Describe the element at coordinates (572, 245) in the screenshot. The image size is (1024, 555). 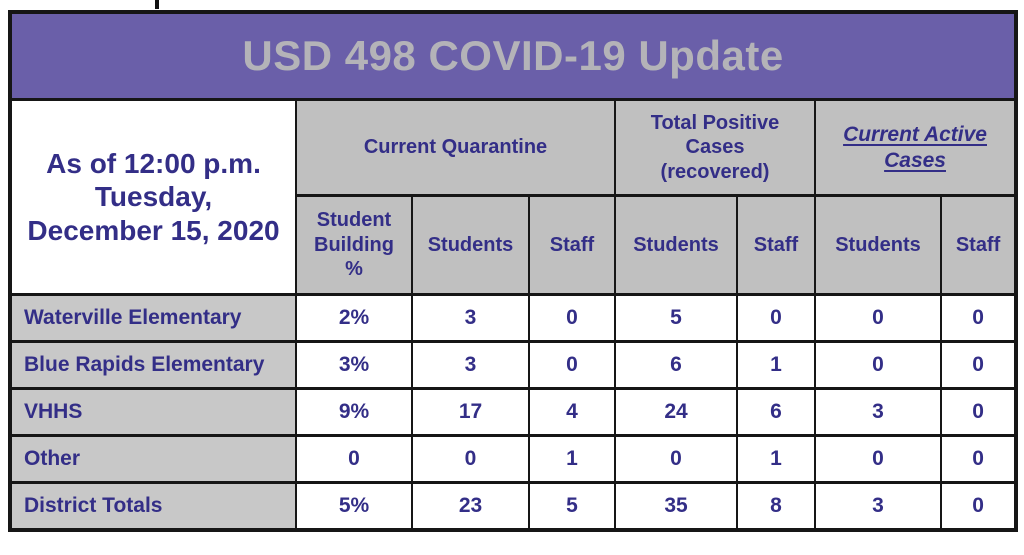
I see `subheader-quarantine-staff: Staff` at that location.